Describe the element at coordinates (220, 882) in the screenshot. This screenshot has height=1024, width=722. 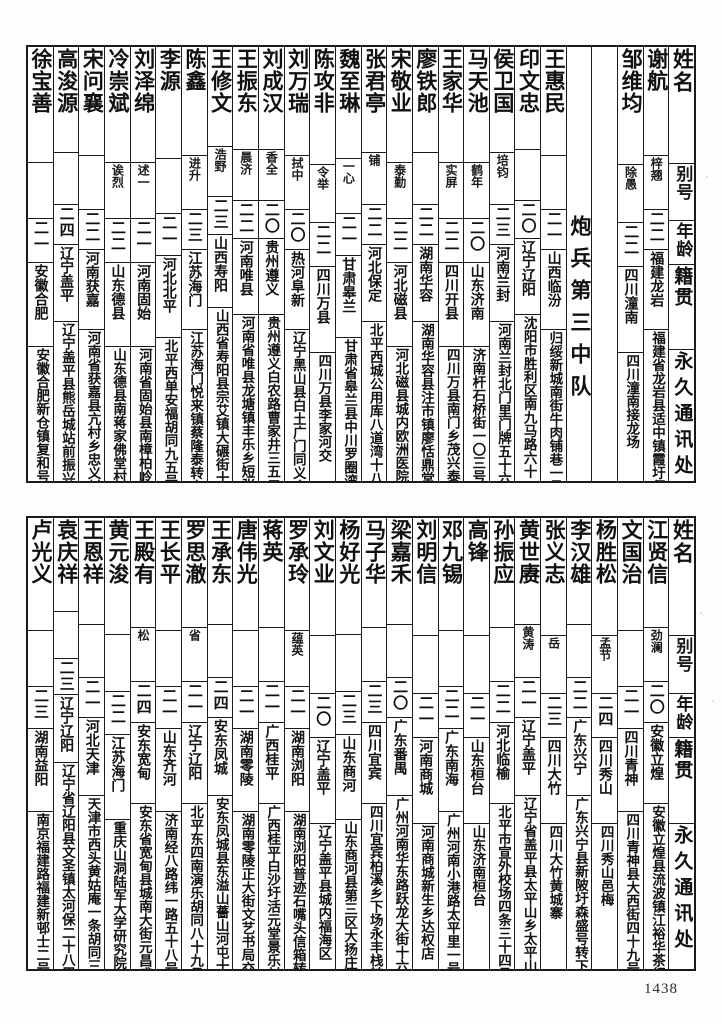
I see `address-cell: 安东凤城县东溢山薔山河屯十号` at that location.